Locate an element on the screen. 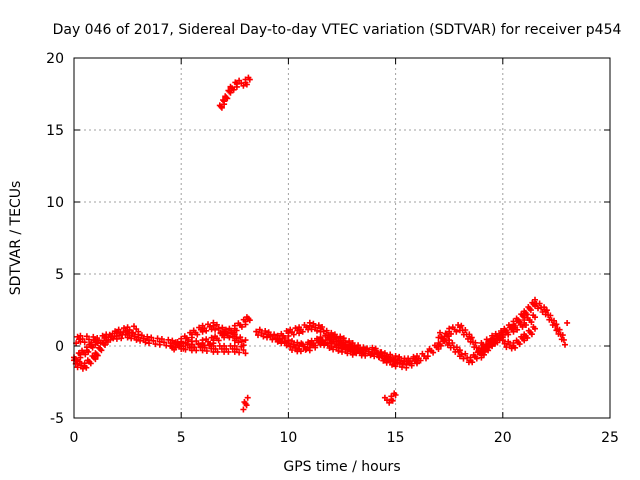  x-tick-label: 20 is located at coordinates (503, 438).